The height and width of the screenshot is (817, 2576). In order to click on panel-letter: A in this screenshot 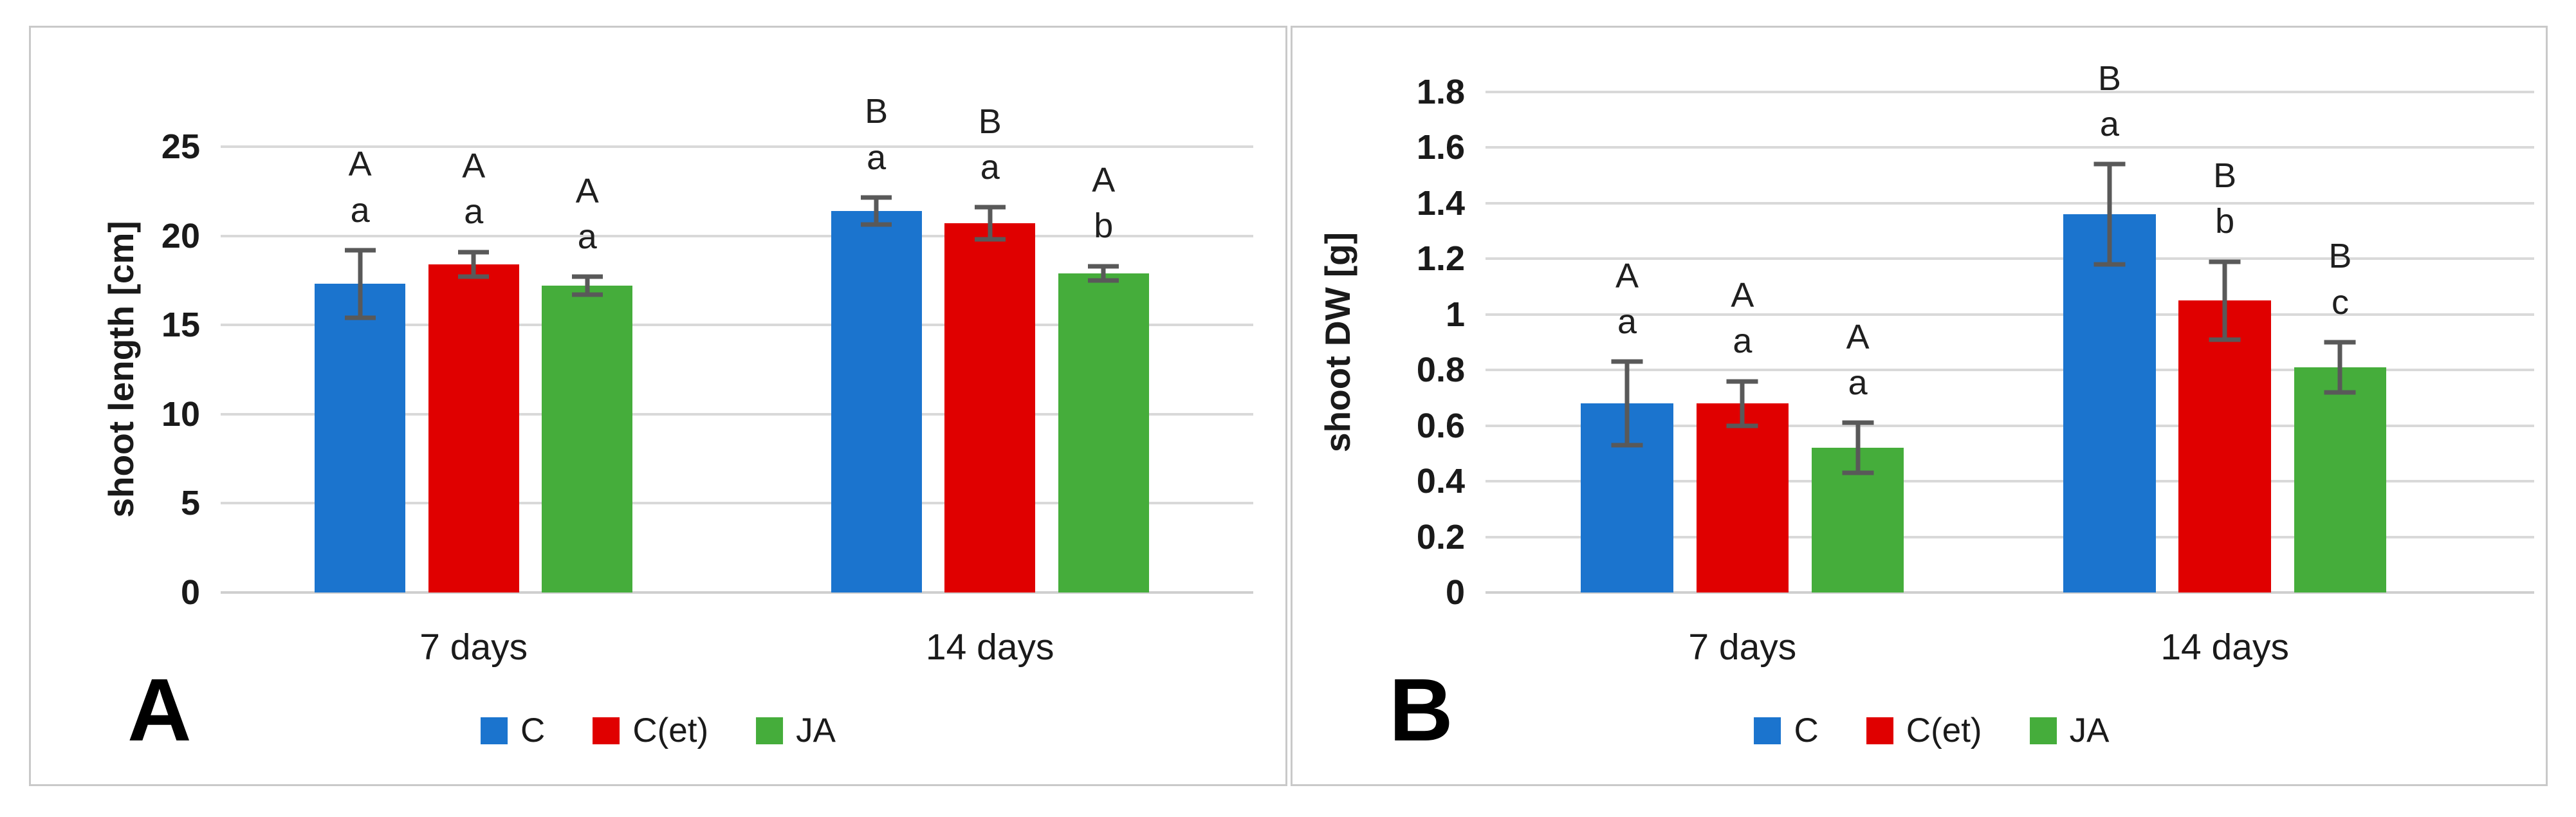, I will do `click(159, 710)`.